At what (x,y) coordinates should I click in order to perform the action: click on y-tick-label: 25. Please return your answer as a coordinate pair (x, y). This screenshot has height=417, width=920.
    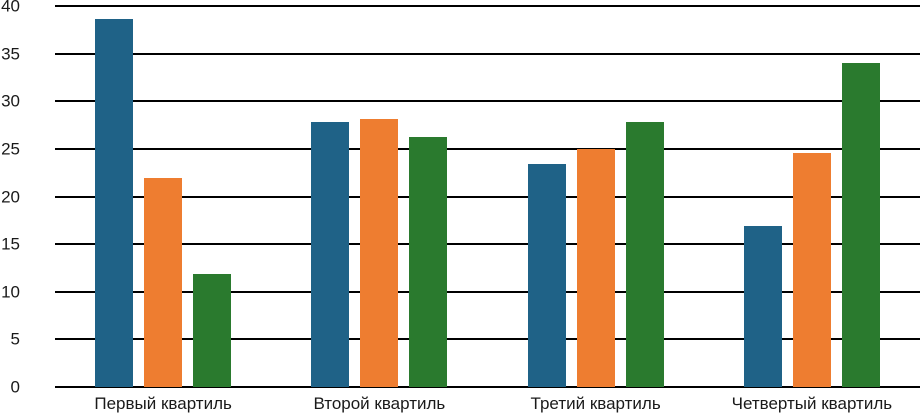
    Looking at the image, I should click on (10, 149).